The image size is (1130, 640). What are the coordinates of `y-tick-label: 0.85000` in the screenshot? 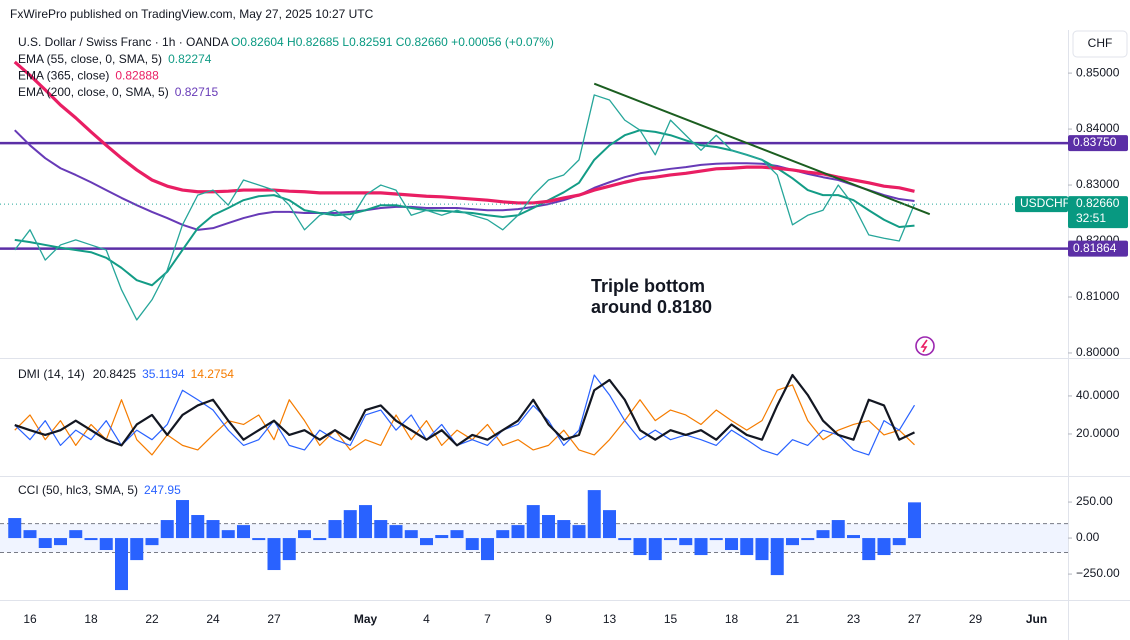 It's located at (1098, 72).